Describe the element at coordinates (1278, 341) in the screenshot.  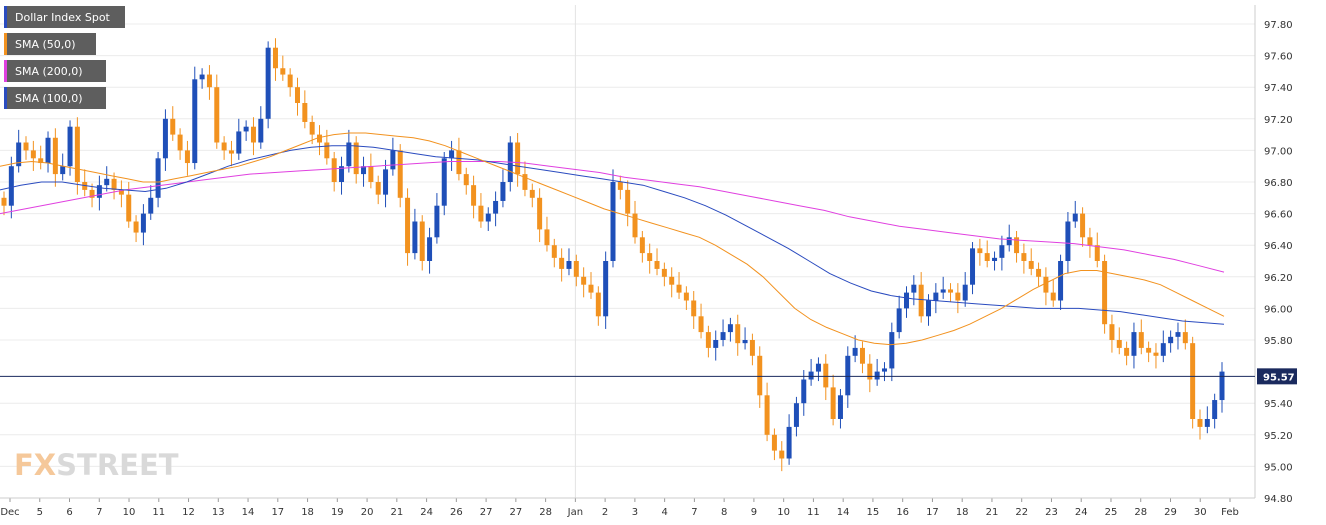
I see `y-tick-label: 95.80` at that location.